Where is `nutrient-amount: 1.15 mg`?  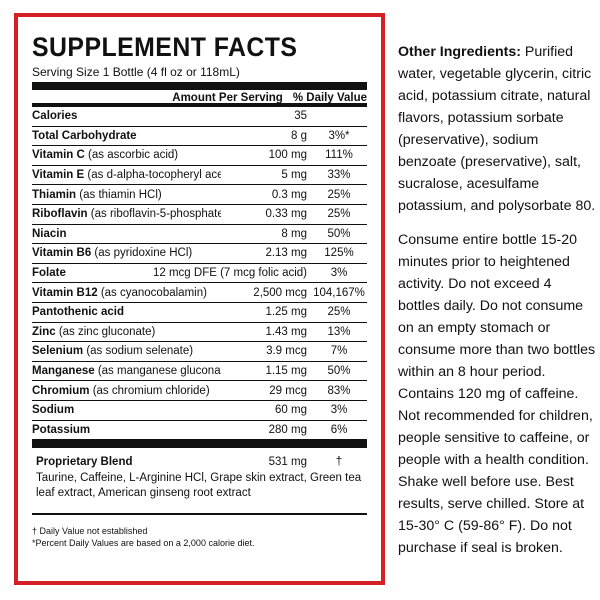
nutrient-amount: 1.15 mg is located at coordinates (286, 371).